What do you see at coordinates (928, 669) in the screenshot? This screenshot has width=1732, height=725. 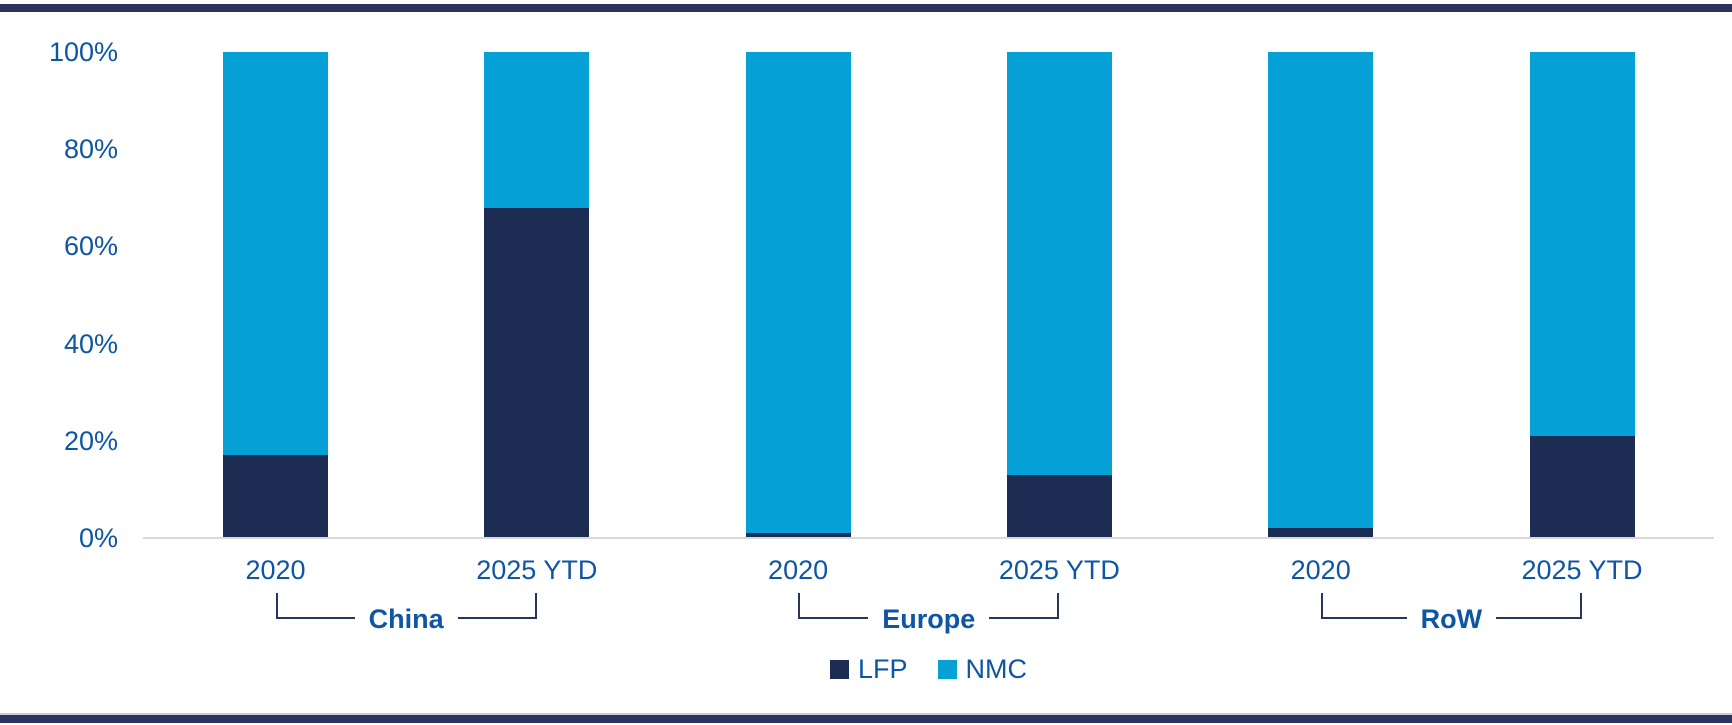 I see `legend: LFP NMC` at bounding box center [928, 669].